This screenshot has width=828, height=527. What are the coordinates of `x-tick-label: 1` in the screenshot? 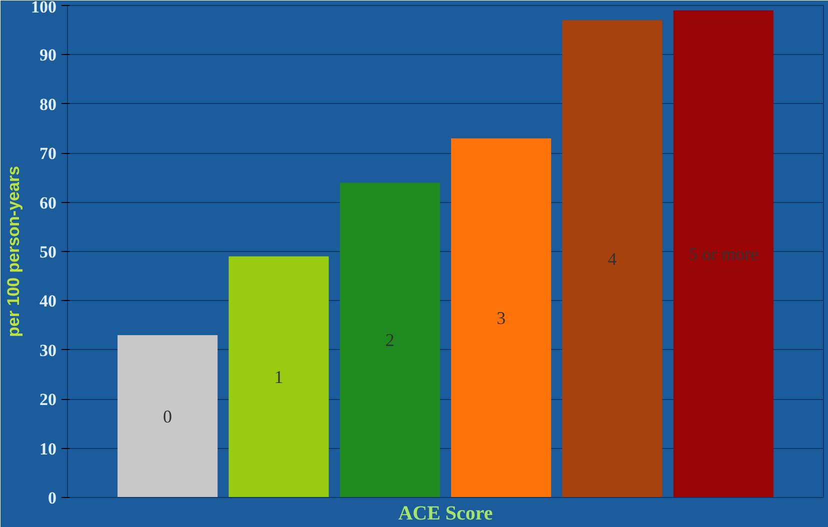 It's located at (279, 376).